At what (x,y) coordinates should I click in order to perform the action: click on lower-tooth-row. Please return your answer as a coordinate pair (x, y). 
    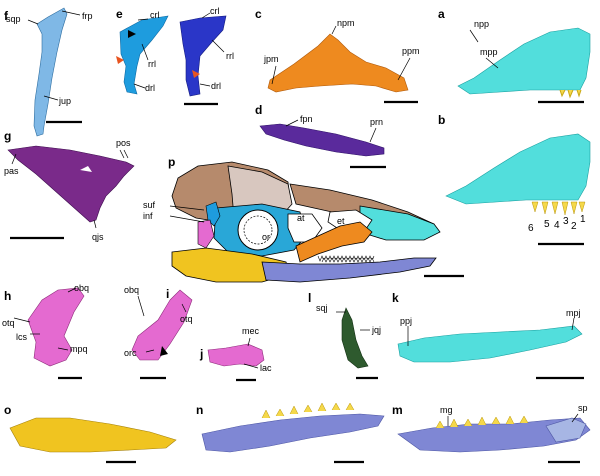
    Looking at the image, I should click on (348, 260).